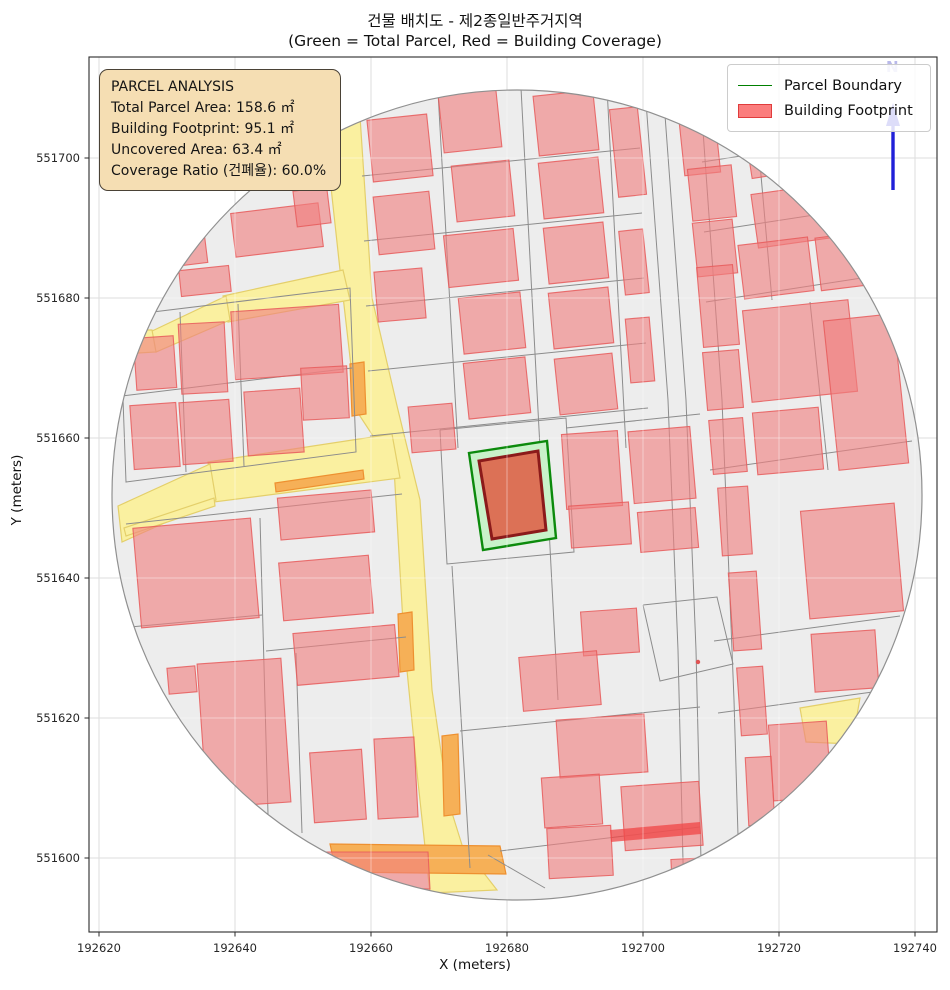 The image size is (950, 990). Describe the element at coordinates (843, 85) in the screenshot. I see `legend-label: Parcel Boundary` at that location.